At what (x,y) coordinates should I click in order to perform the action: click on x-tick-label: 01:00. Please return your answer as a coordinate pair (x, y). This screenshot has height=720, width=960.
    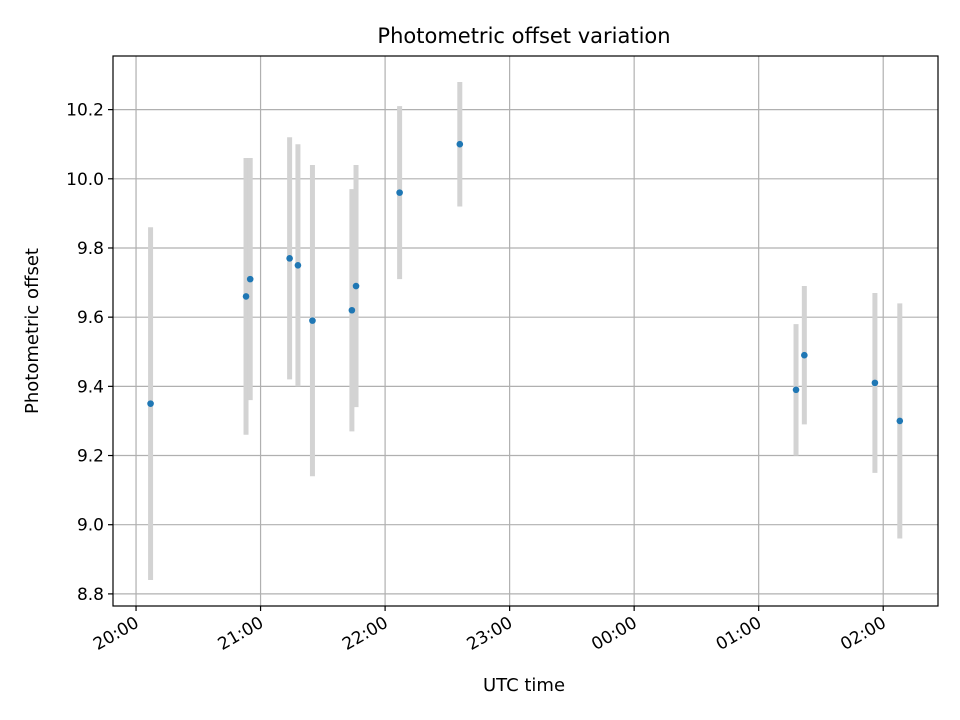
    Looking at the image, I should click on (739, 634).